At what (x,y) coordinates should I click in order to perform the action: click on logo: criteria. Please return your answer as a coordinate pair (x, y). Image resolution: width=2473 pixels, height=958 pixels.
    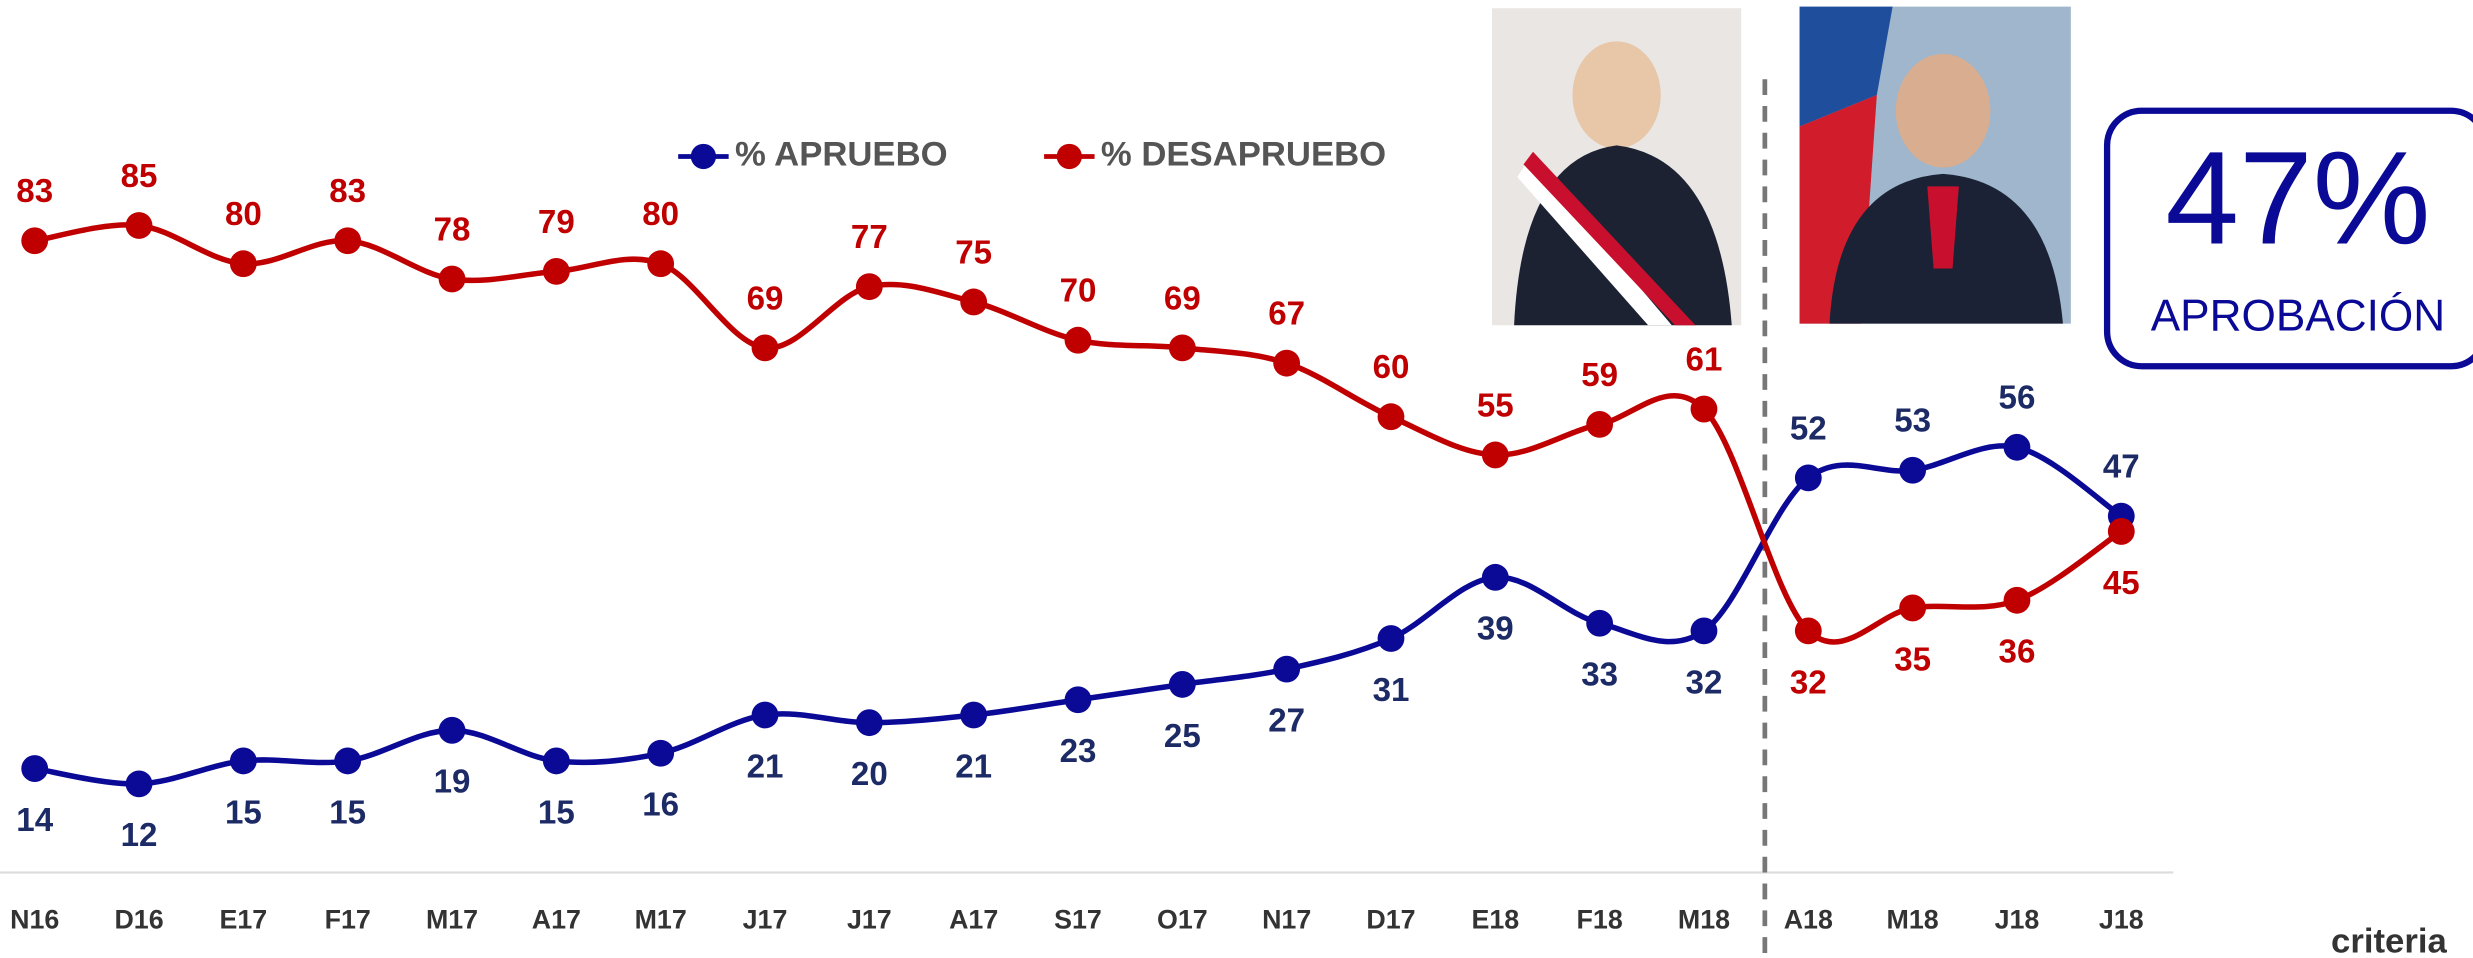
    Looking at the image, I should click on (2389, 940).